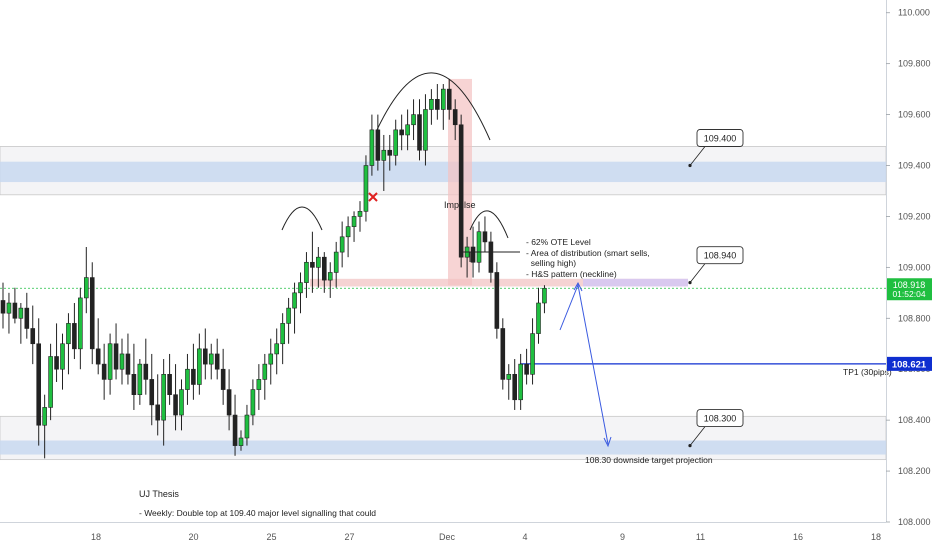 Image resolution: width=932 pixels, height=555 pixels. What do you see at coordinates (914, 166) in the screenshot?
I see `y-tick-label-3: 109.400` at bounding box center [914, 166].